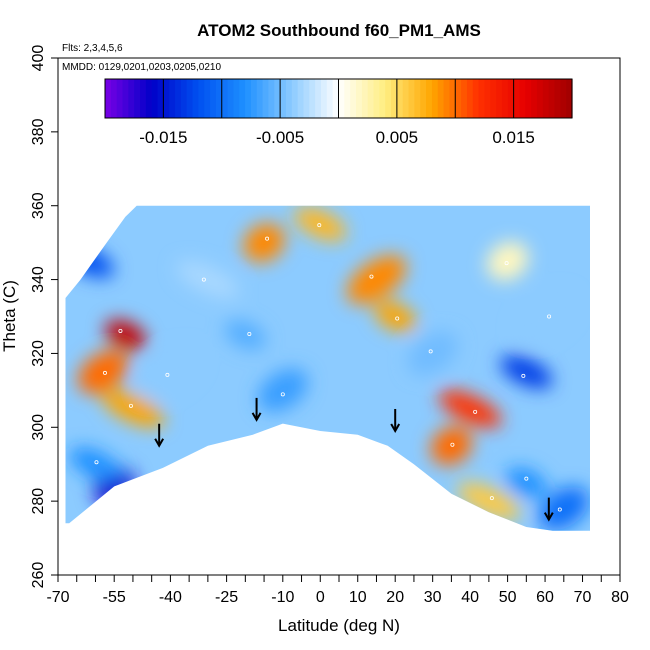 This screenshot has width=650, height=650. Describe the element at coordinates (433, 597) in the screenshot. I see `x-tick-label: 30` at that location.